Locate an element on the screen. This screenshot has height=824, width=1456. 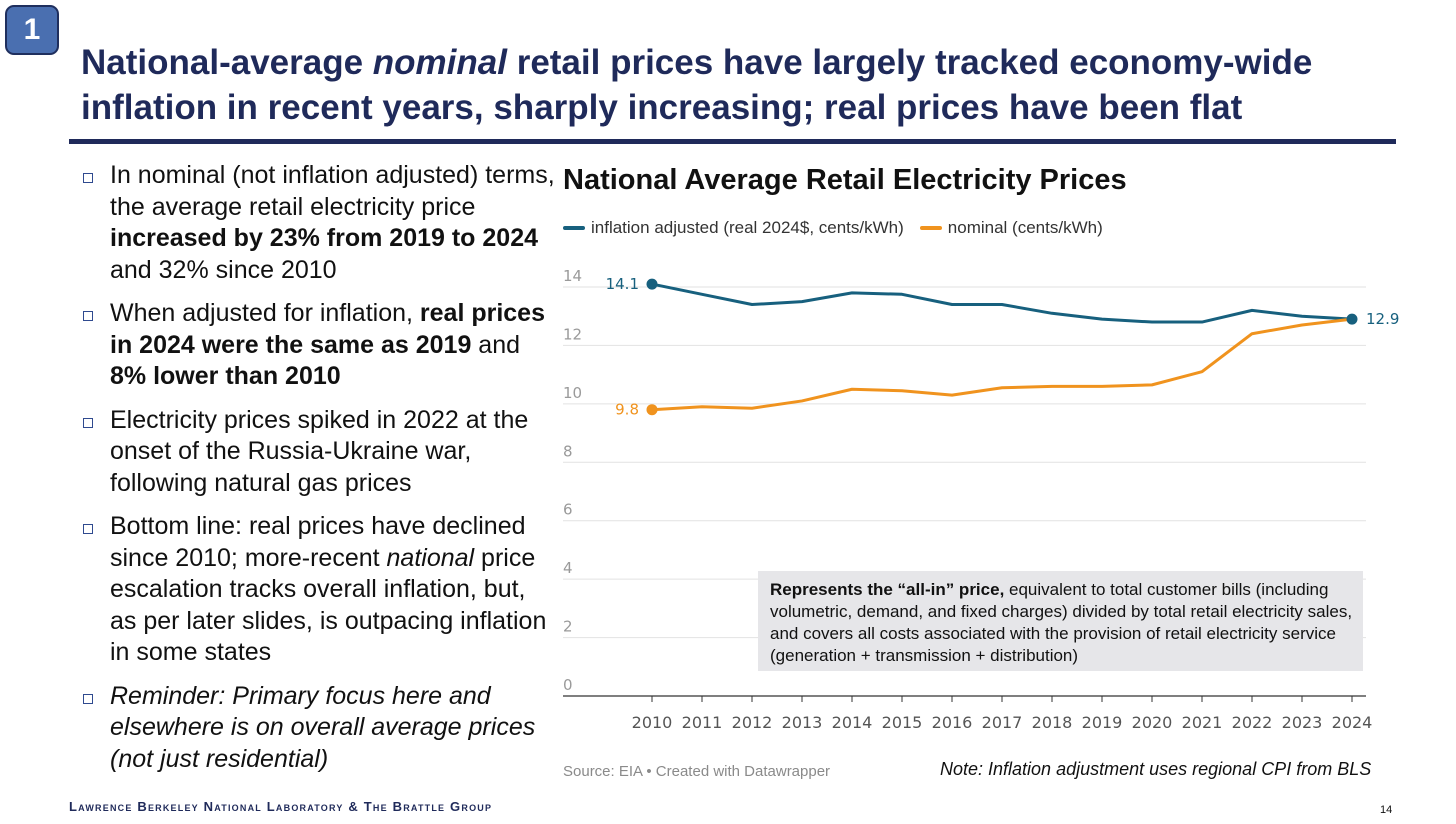
x-tick-label: 2023 is located at coordinates (1302, 722).